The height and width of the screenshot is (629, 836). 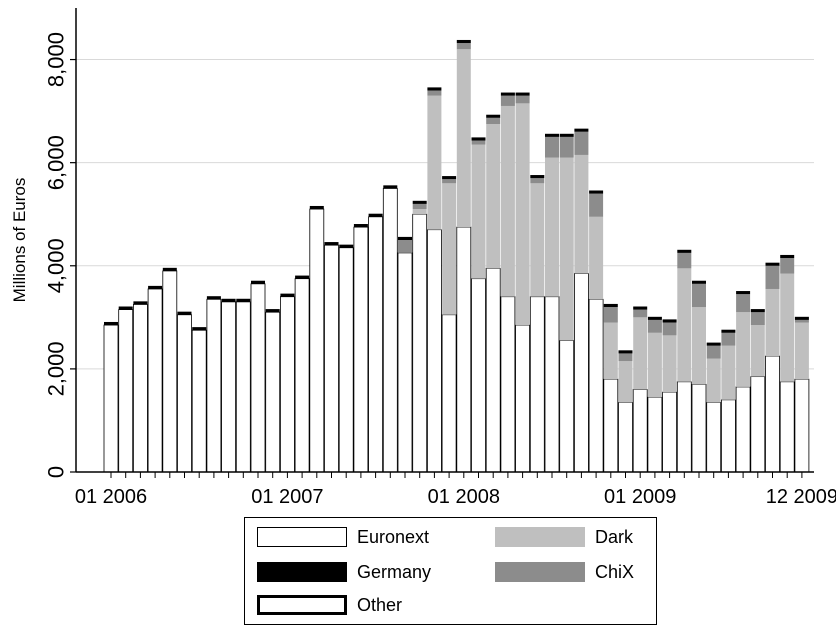 I want to click on legend: Euronext Dark Germany ChiX Other, so click(x=450, y=571).